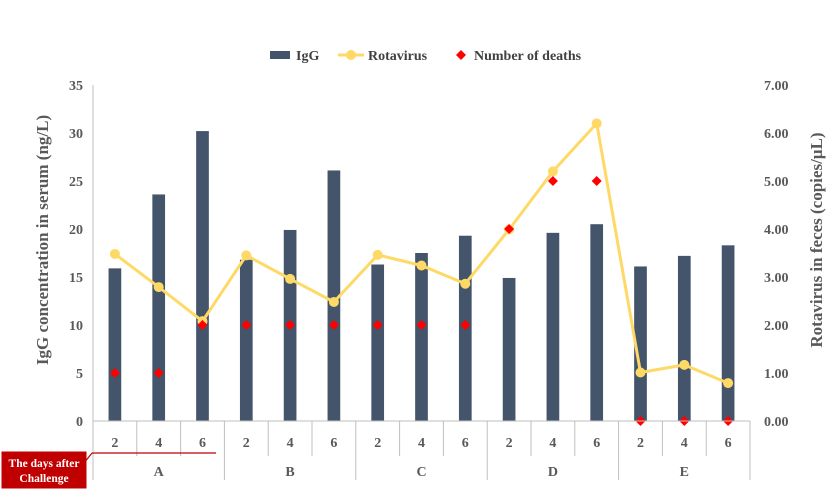 This screenshot has width=837, height=492. I want to click on legend-label-igg: IgG, so click(307, 56).